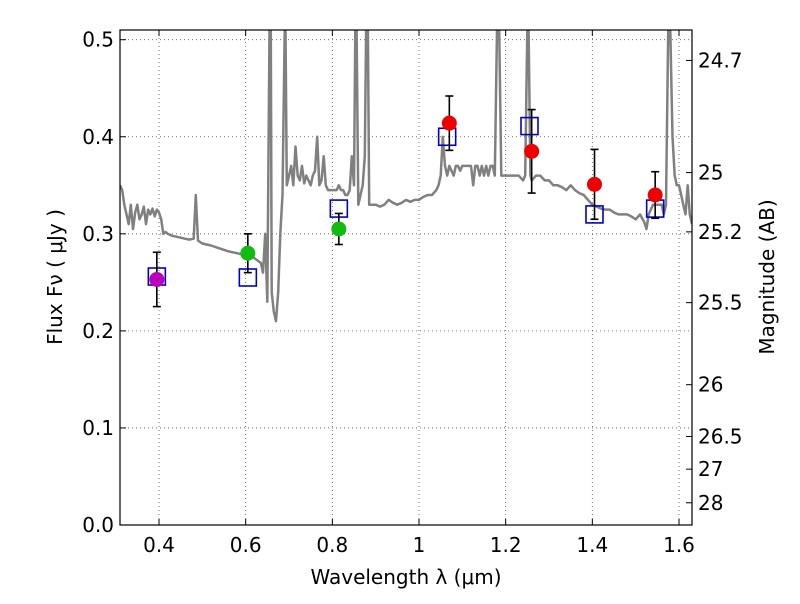  What do you see at coordinates (710, 385) in the screenshot?
I see `mag-tick-label: 26` at bounding box center [710, 385].